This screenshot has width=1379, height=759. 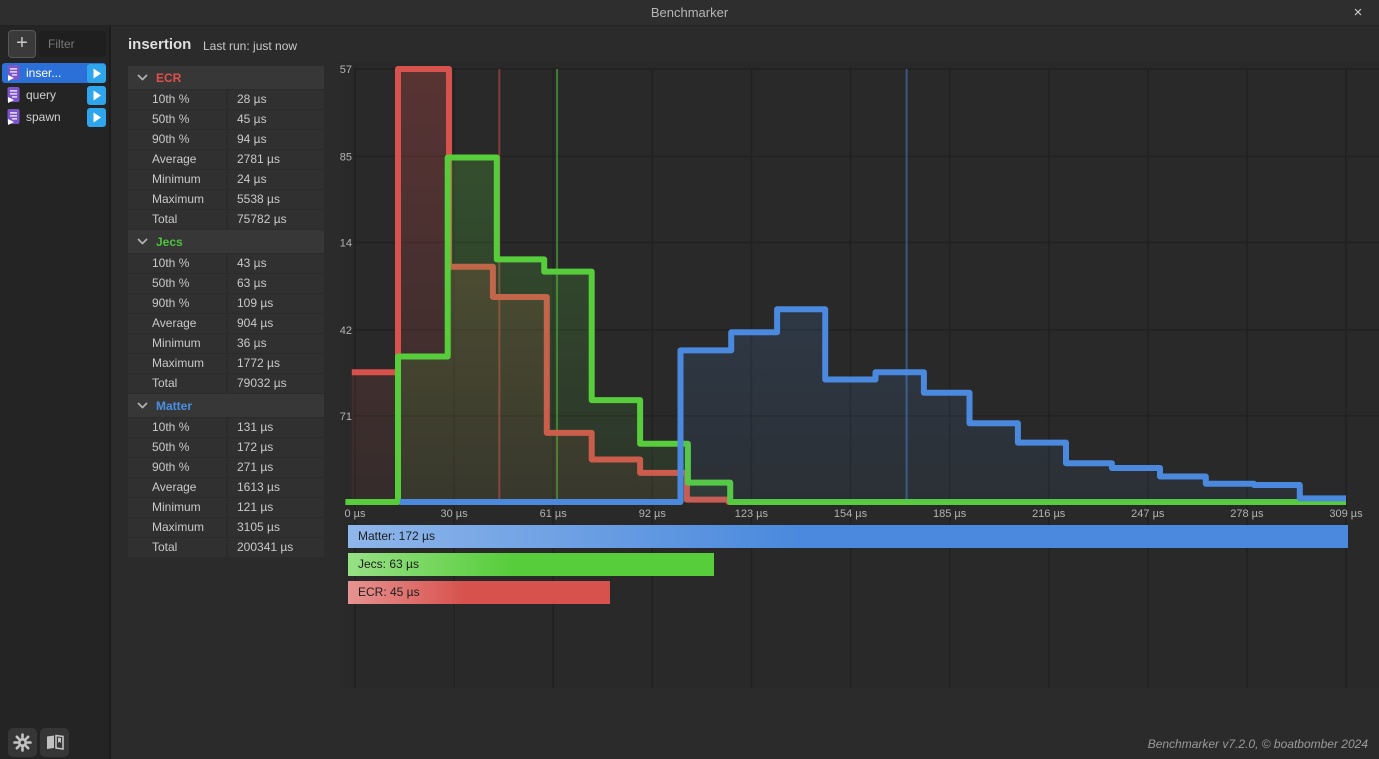 I want to click on x-axis-tick-label: 0 µs, so click(x=355, y=514).